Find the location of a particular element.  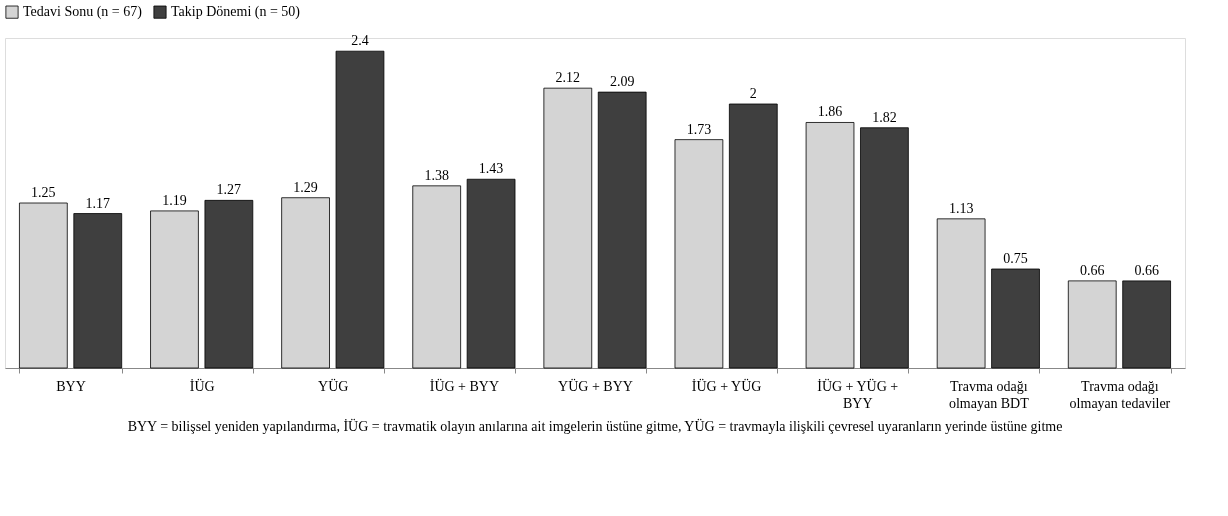

x-tick-label: YÜG is located at coordinates (333, 385).